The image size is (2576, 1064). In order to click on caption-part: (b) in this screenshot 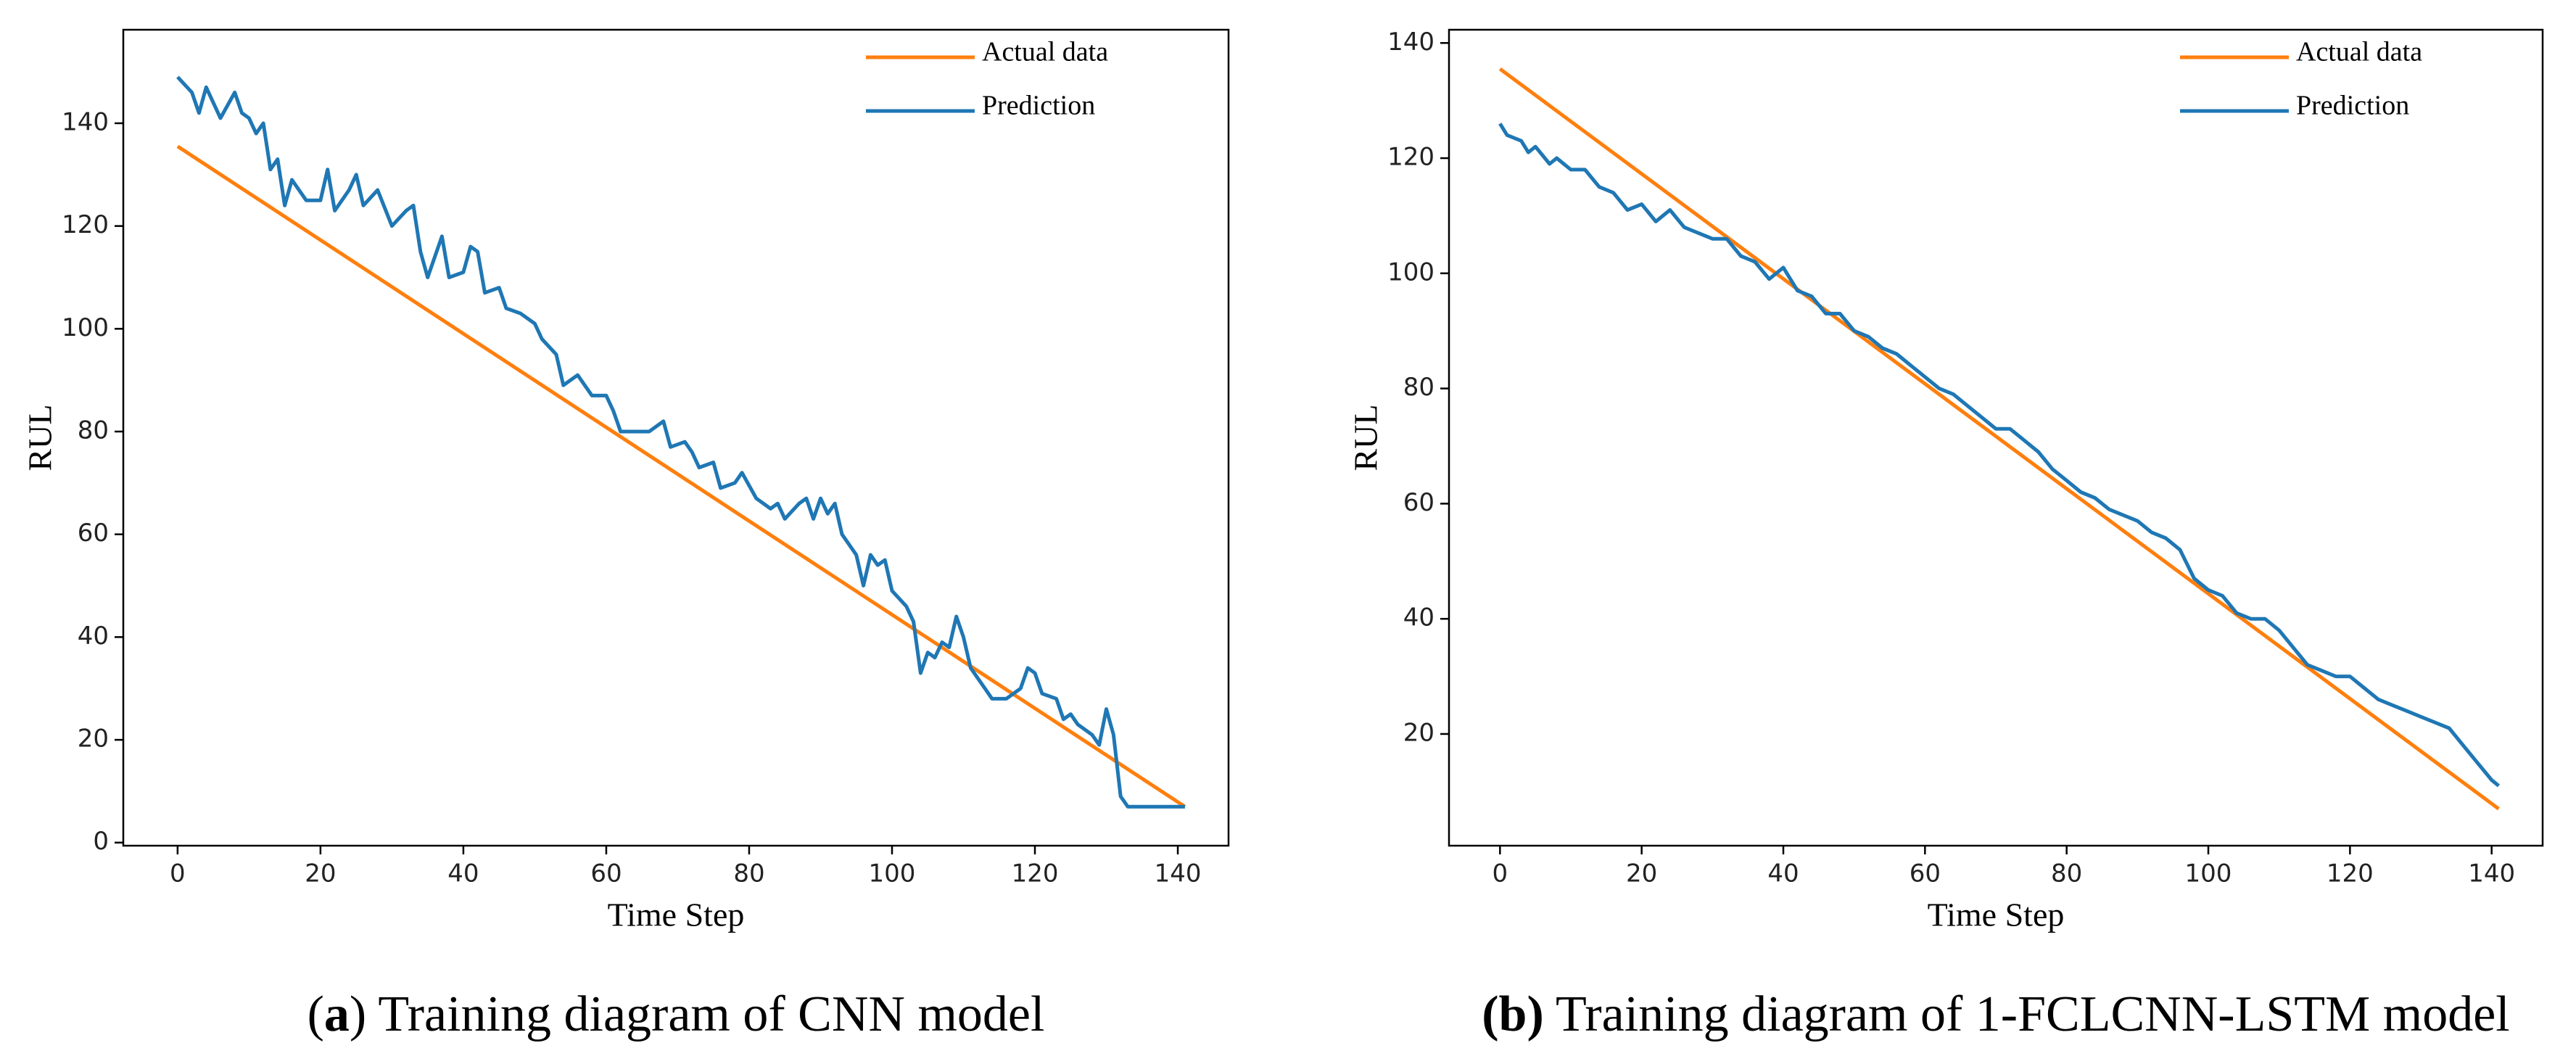, I will do `click(1513, 1014)`.